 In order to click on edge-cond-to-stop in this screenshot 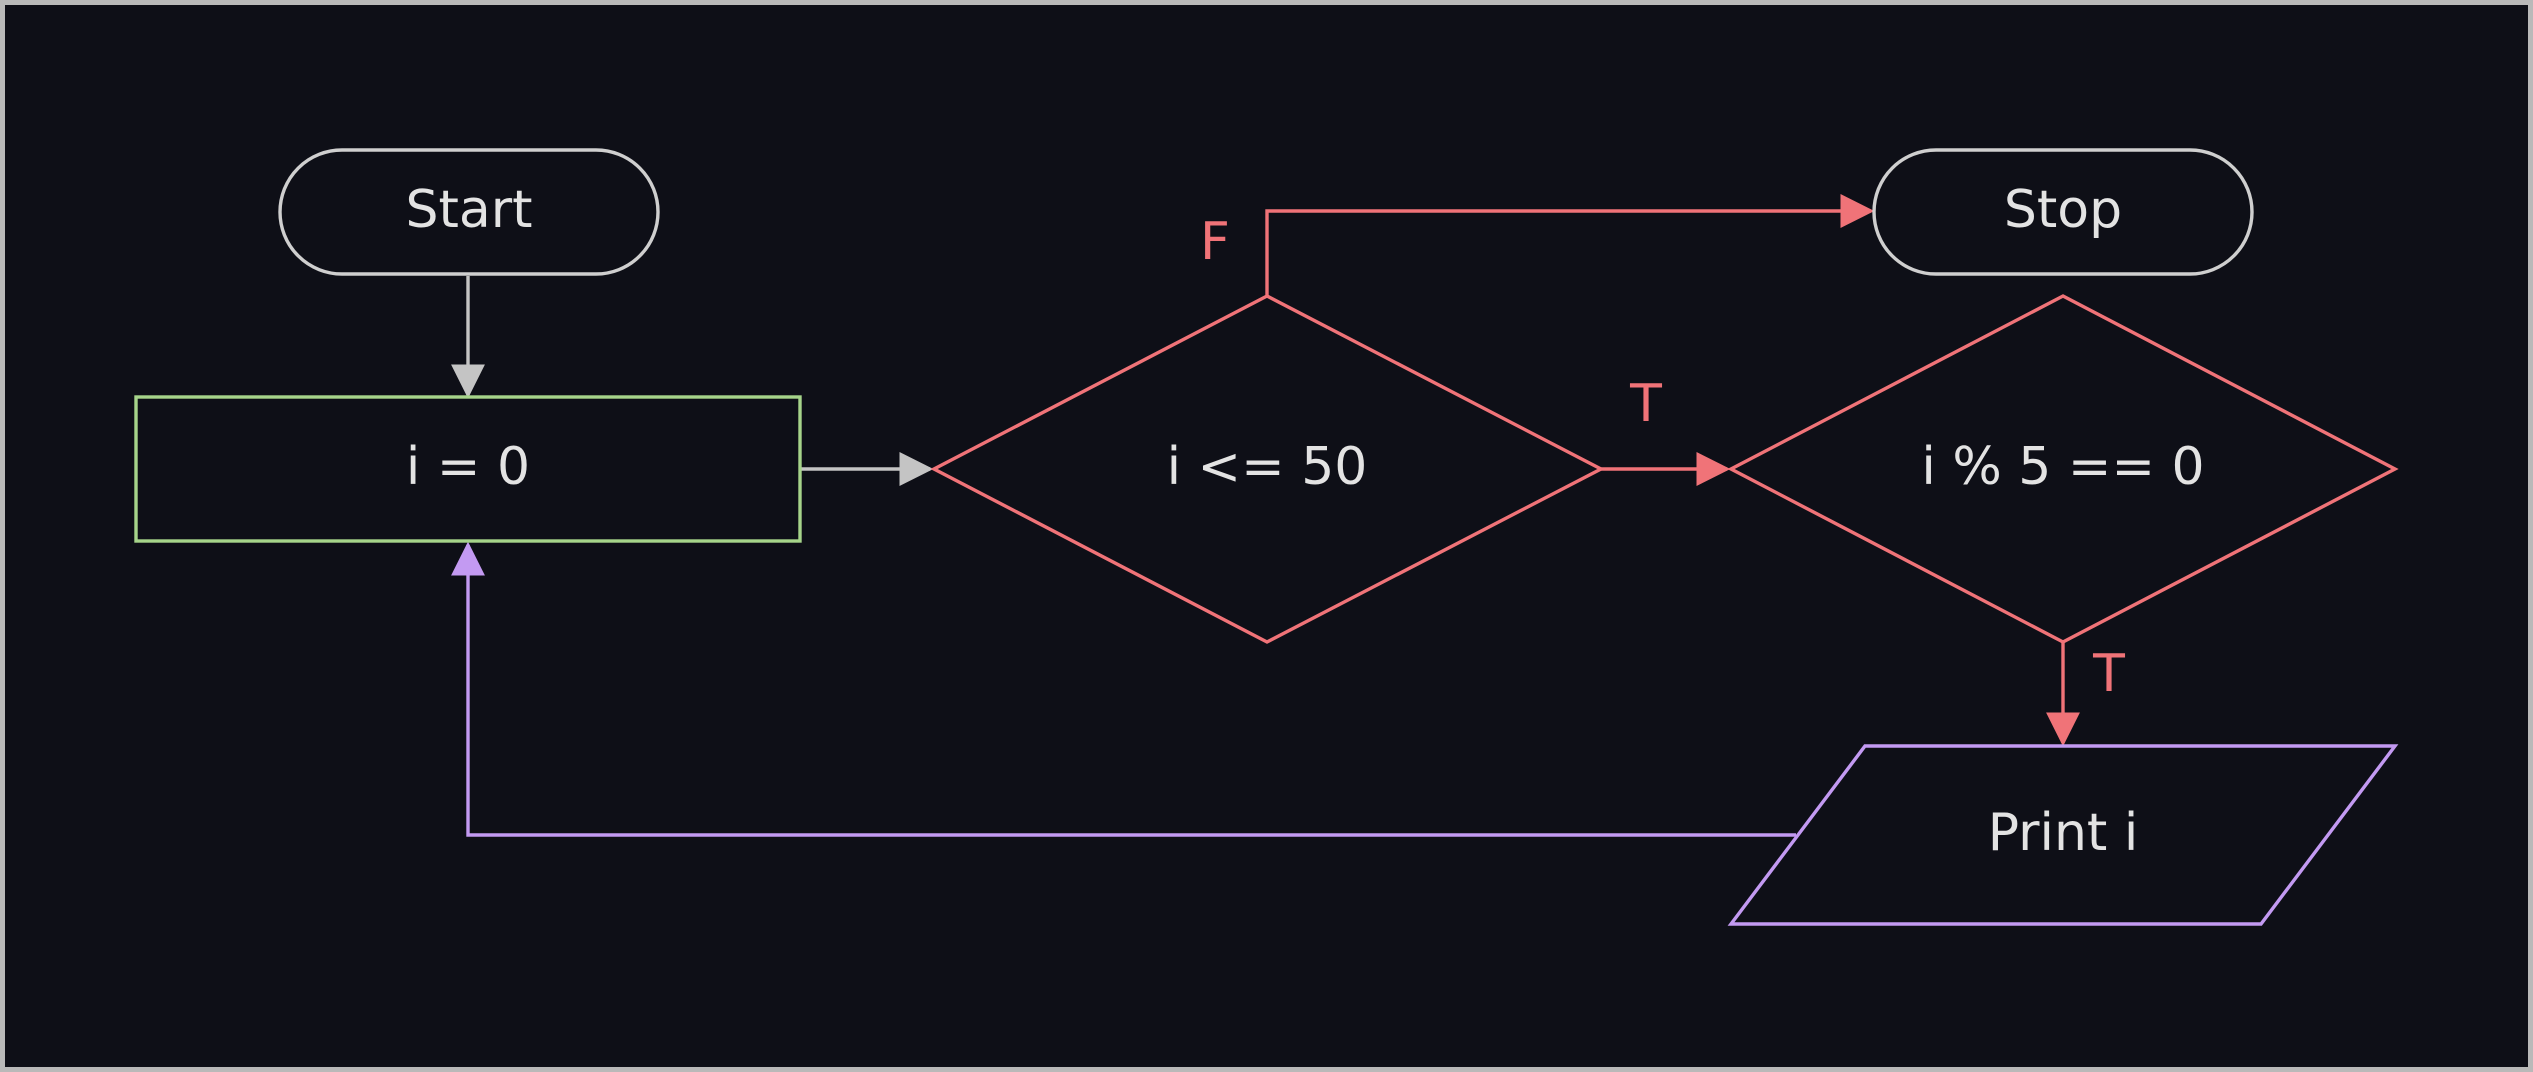, I will do `click(1570, 245)`.